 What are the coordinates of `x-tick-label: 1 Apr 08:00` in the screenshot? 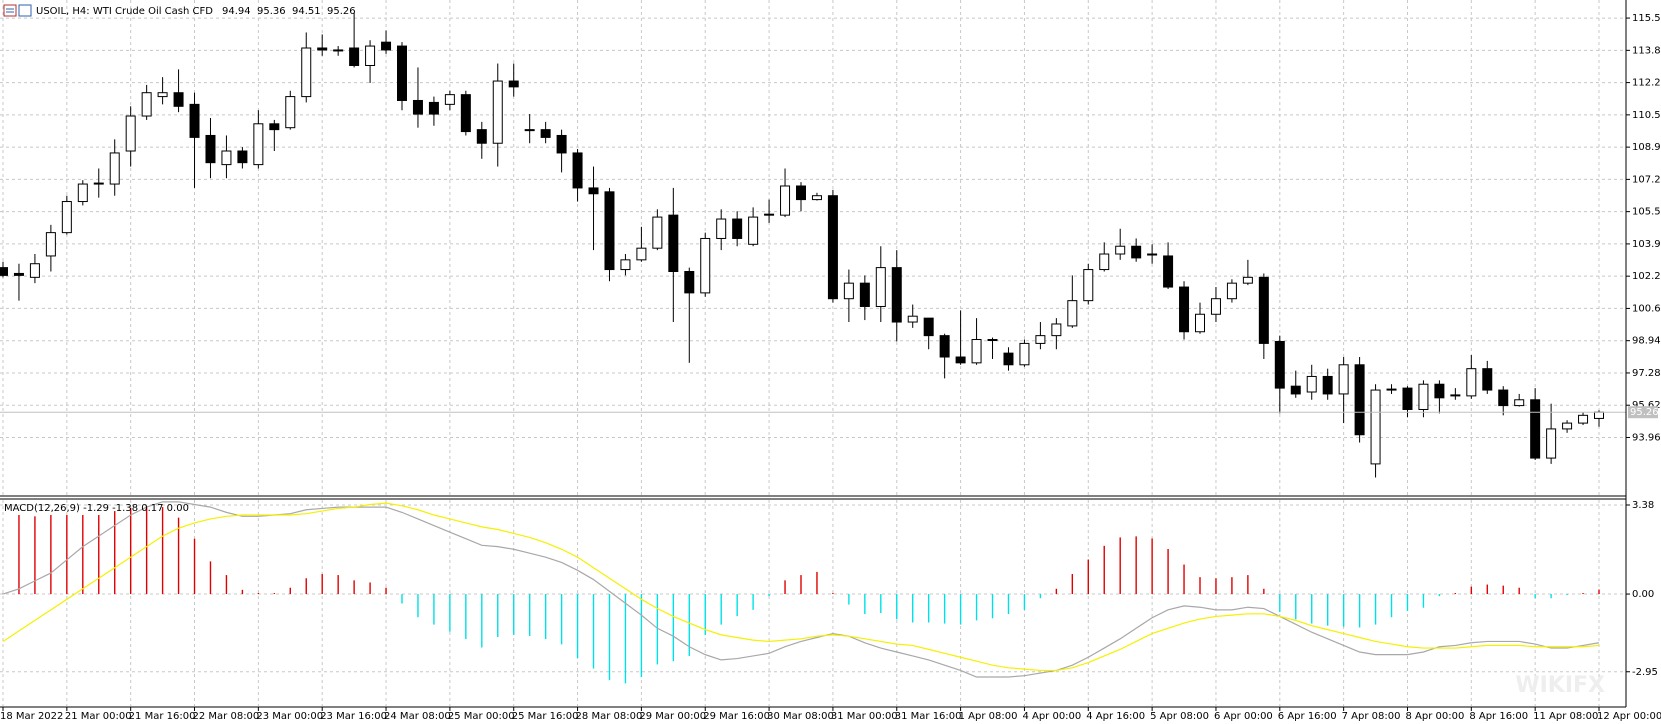 It's located at (988, 716).